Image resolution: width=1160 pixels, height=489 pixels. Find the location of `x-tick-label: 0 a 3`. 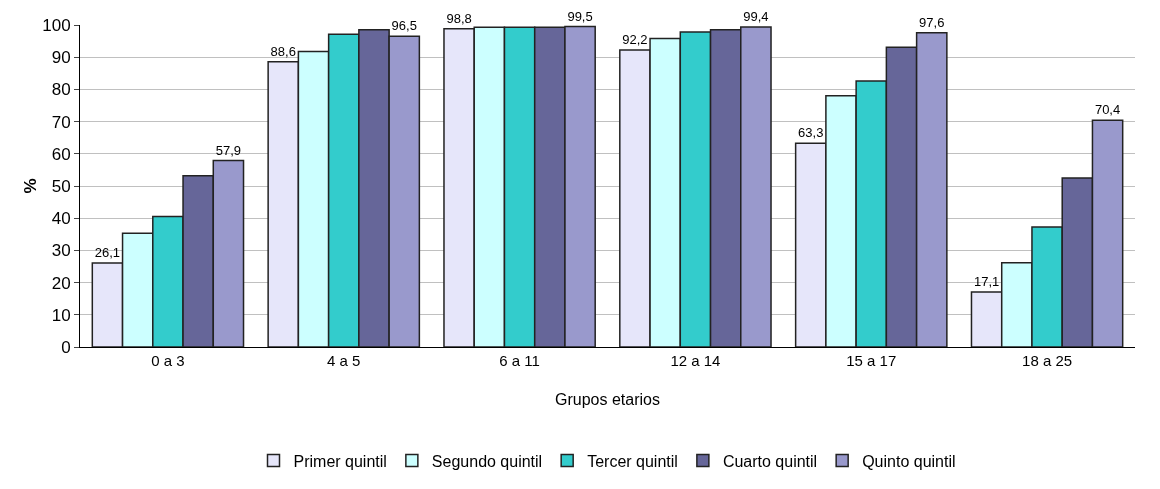

x-tick-label: 0 a 3 is located at coordinates (168, 360).